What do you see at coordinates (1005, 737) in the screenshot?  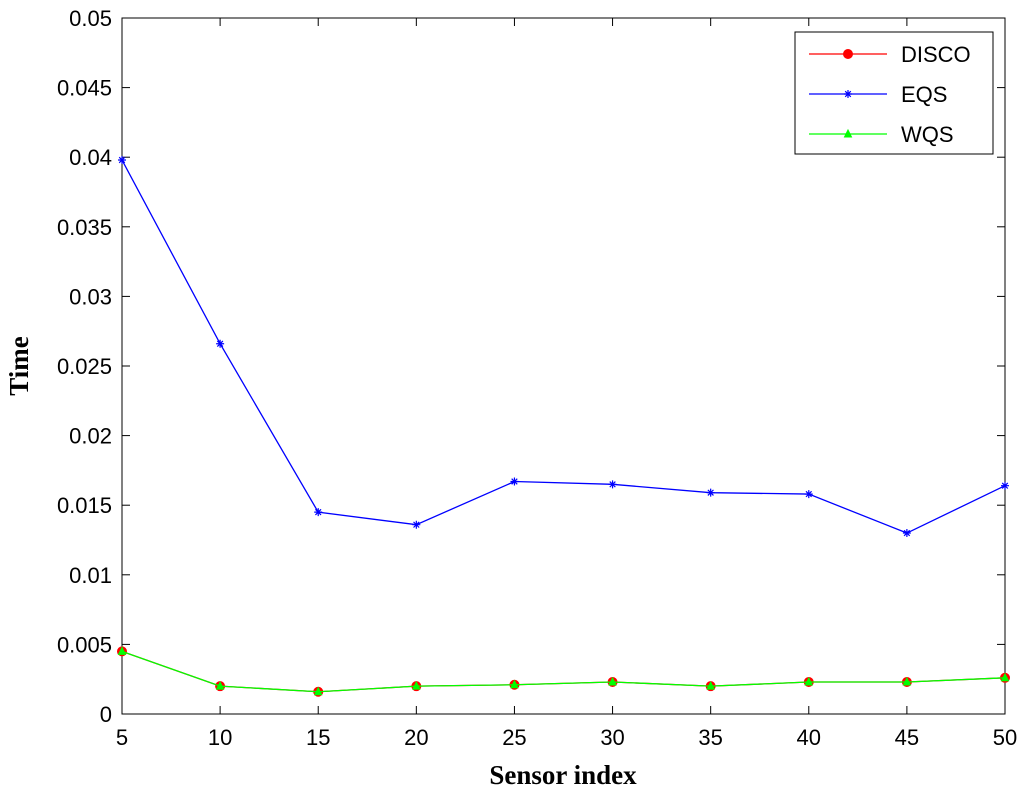 I see `x-tick-label: 50` at bounding box center [1005, 737].